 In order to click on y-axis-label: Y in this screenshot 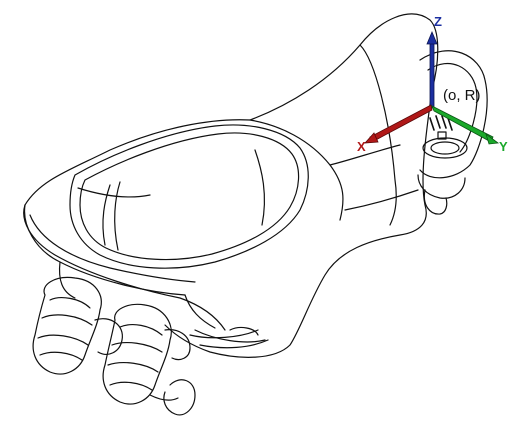, I will do `click(503, 146)`.